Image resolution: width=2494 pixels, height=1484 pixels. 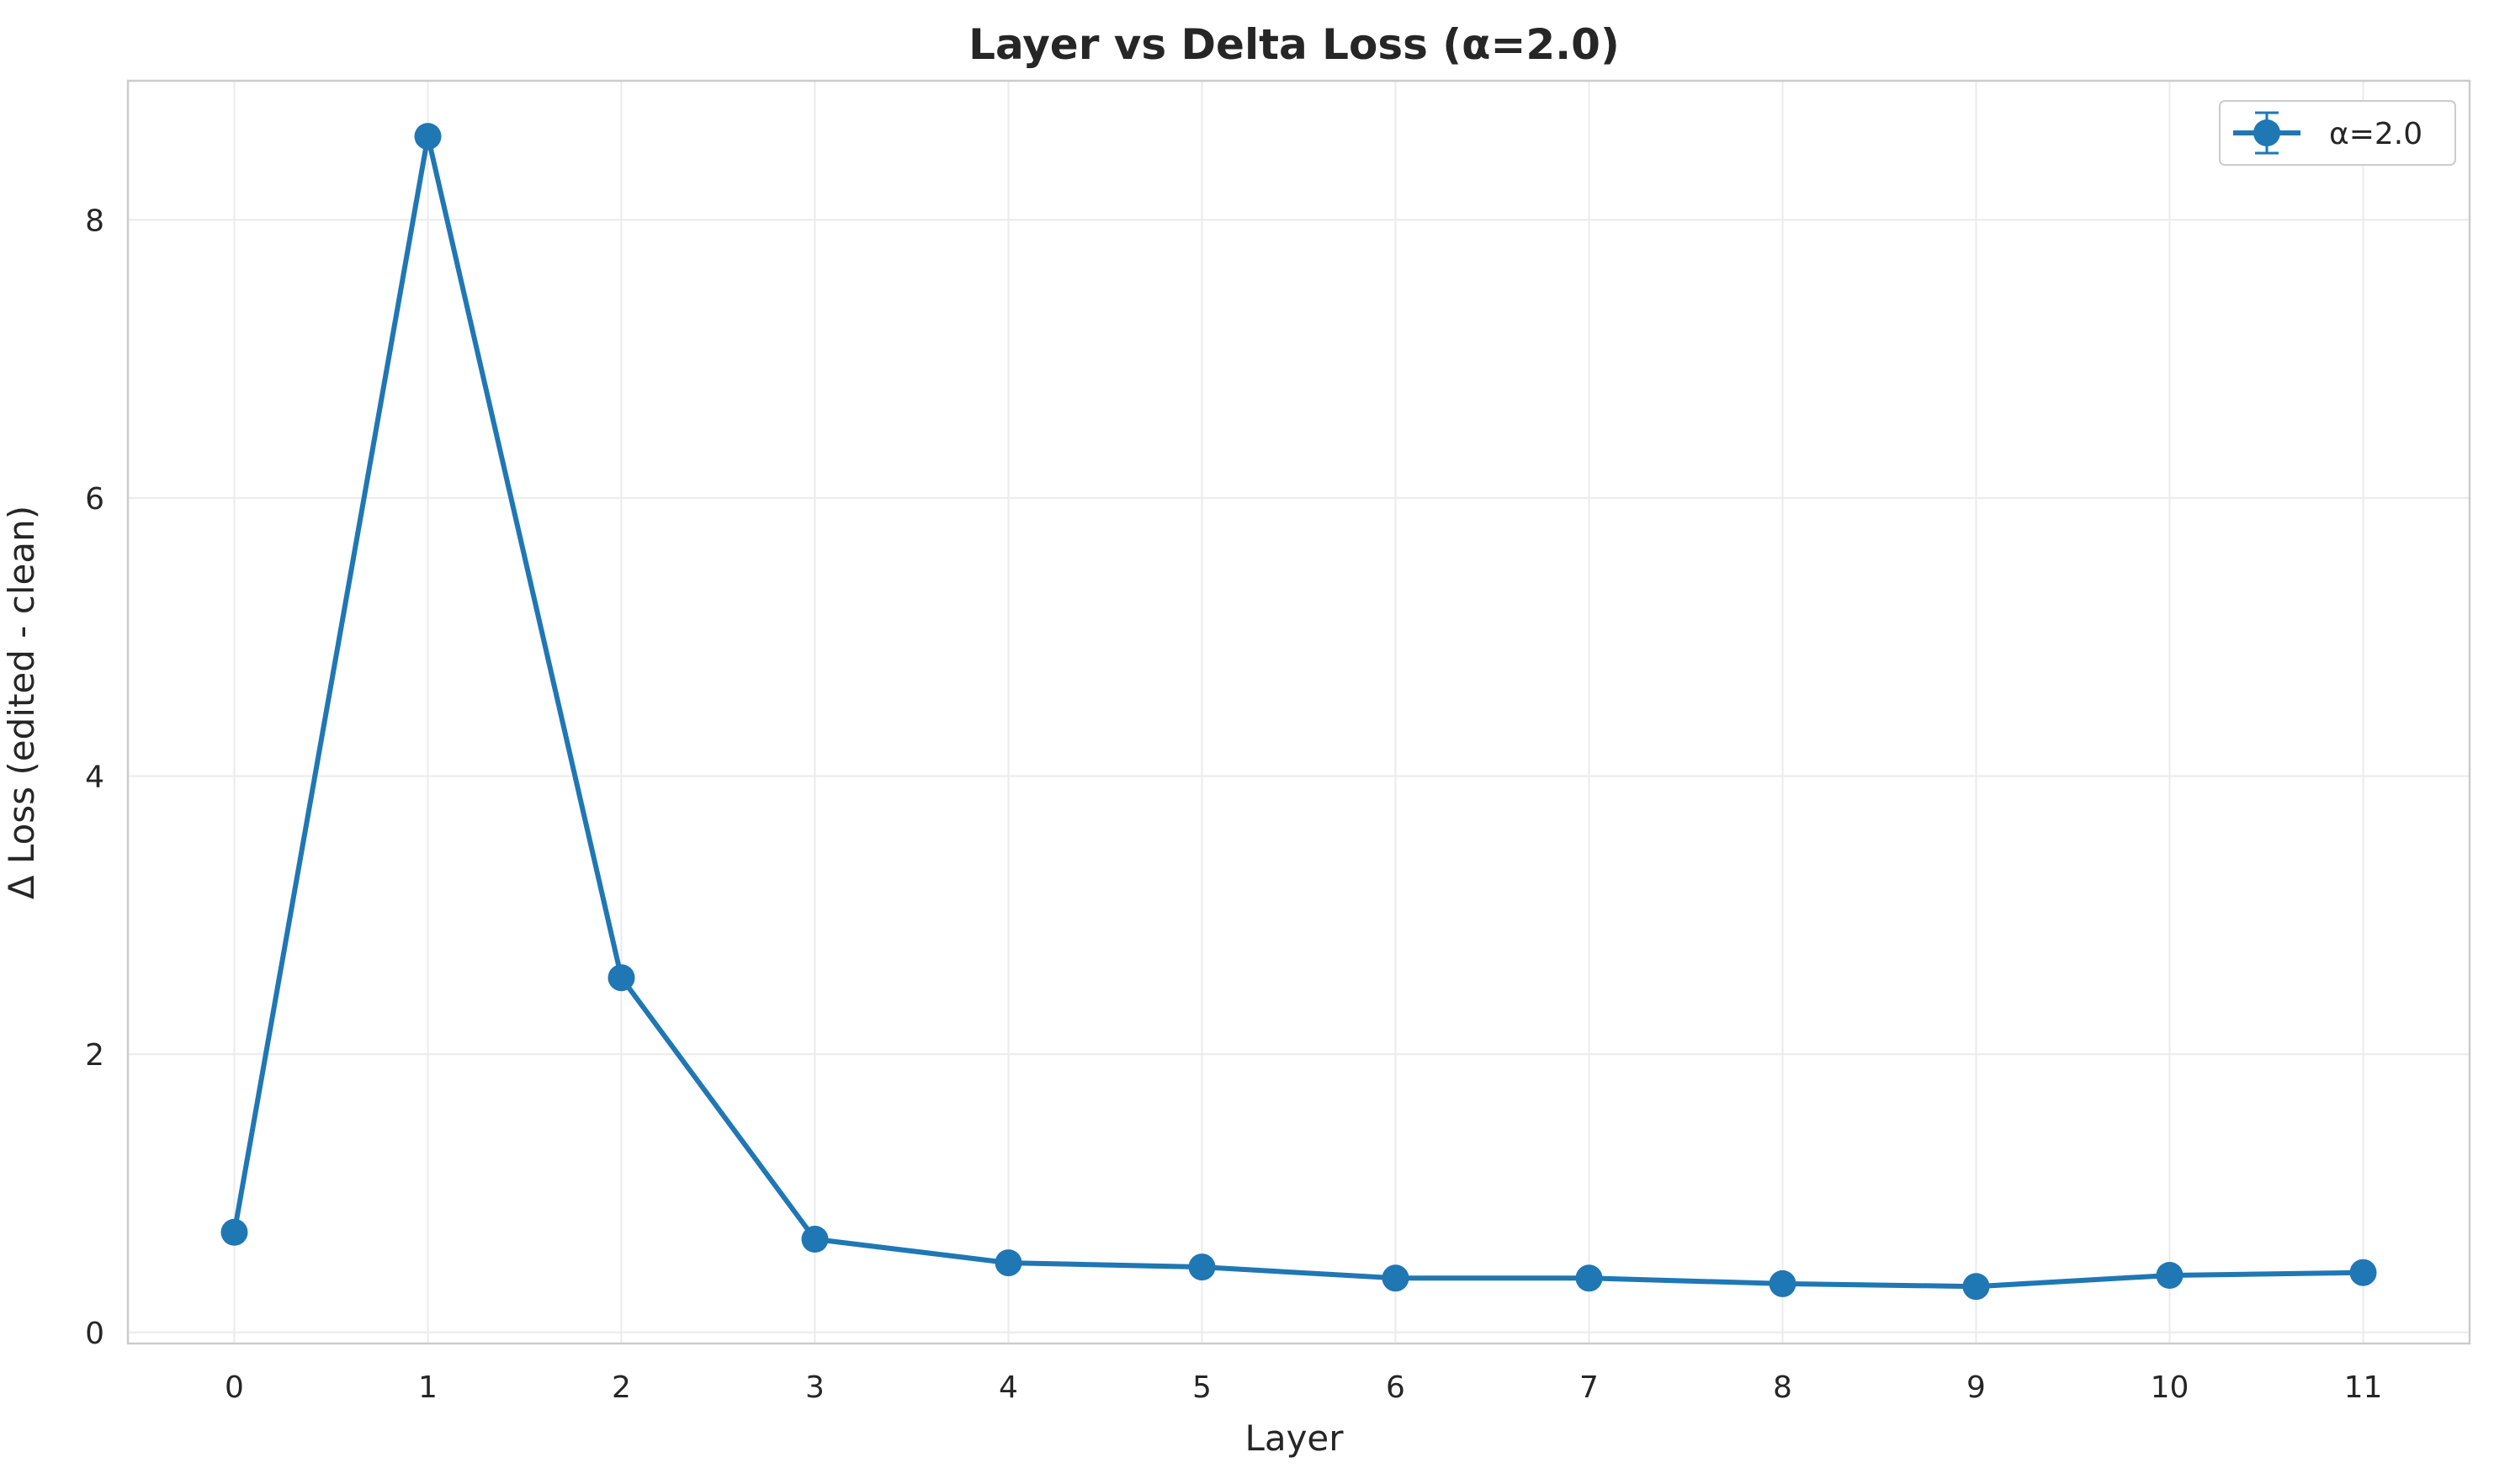 I want to click on x-tick-label: 4, so click(x=1008, y=1387).